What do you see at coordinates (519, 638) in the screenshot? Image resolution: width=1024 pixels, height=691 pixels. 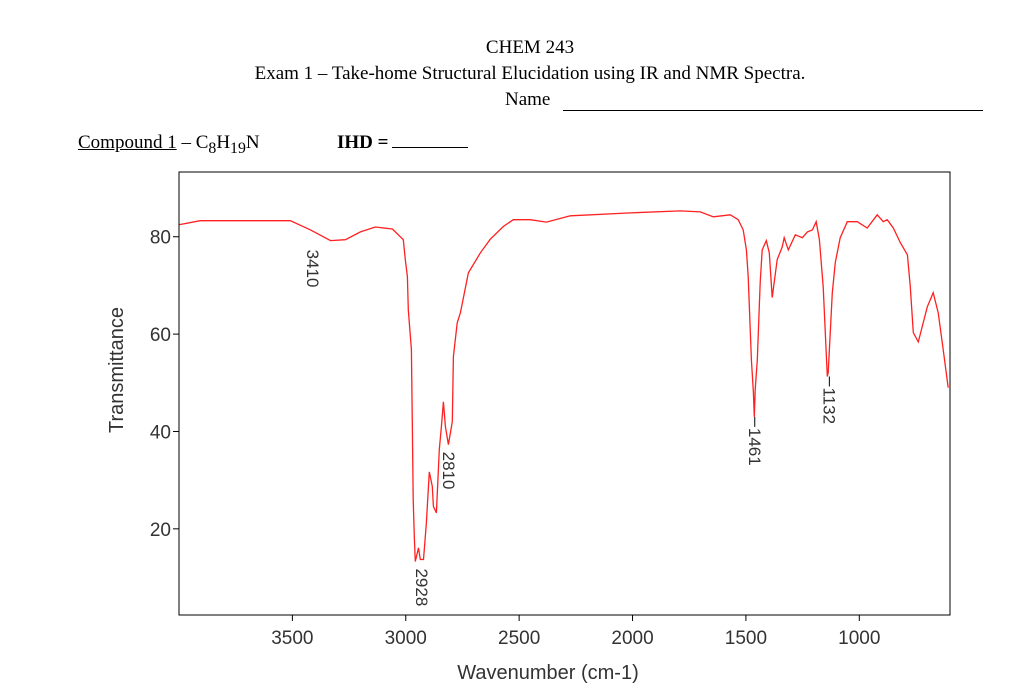 I see `x-tick-label: 2500` at bounding box center [519, 638].